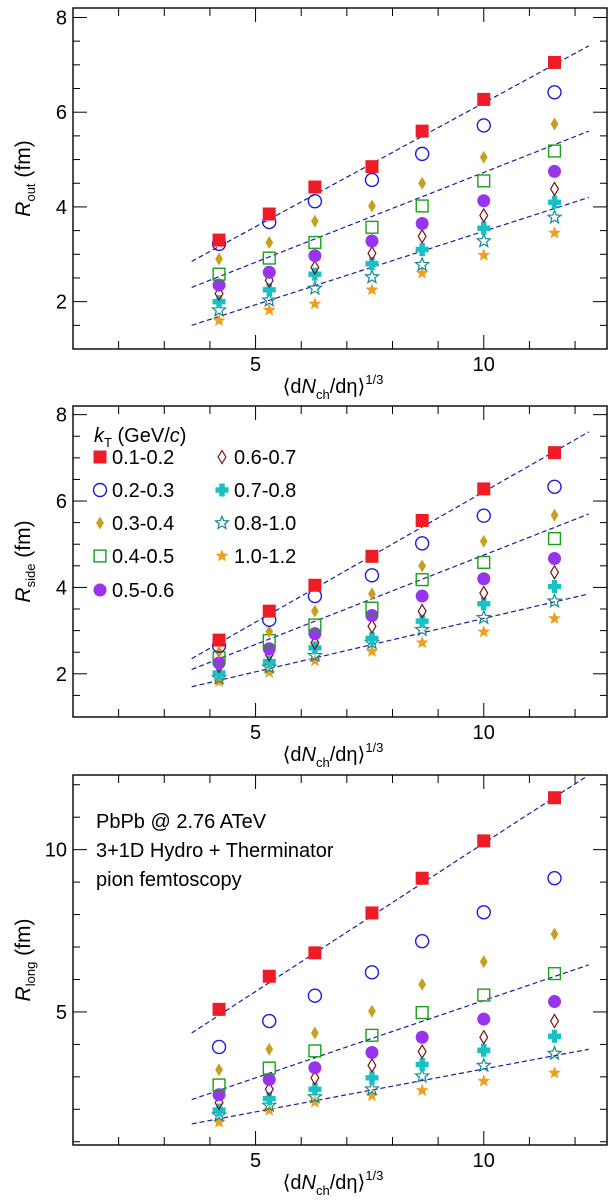 Image resolution: width=612 pixels, height=1201 pixels. Describe the element at coordinates (61, 675) in the screenshot. I see `y-tick-label: 2` at that location.